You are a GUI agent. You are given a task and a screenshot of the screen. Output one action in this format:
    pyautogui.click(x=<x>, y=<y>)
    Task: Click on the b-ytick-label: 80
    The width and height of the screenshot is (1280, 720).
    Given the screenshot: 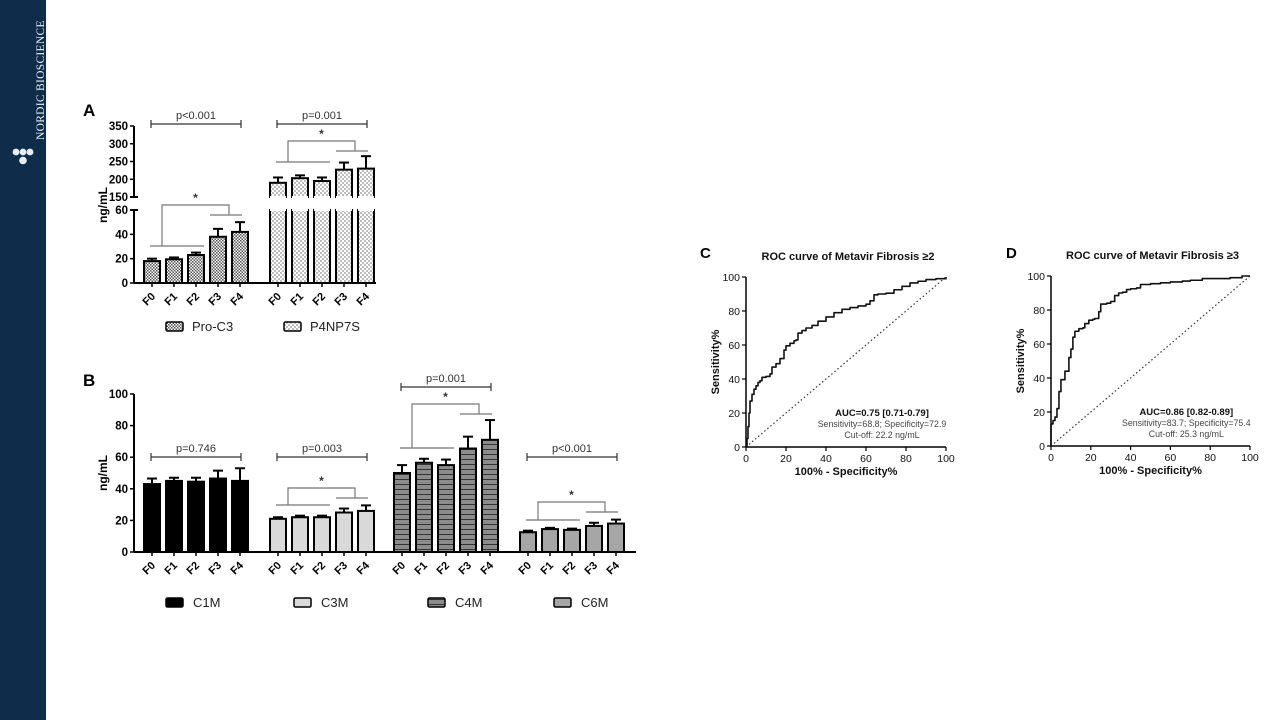 What is the action you would take?
    pyautogui.click(x=121, y=427)
    